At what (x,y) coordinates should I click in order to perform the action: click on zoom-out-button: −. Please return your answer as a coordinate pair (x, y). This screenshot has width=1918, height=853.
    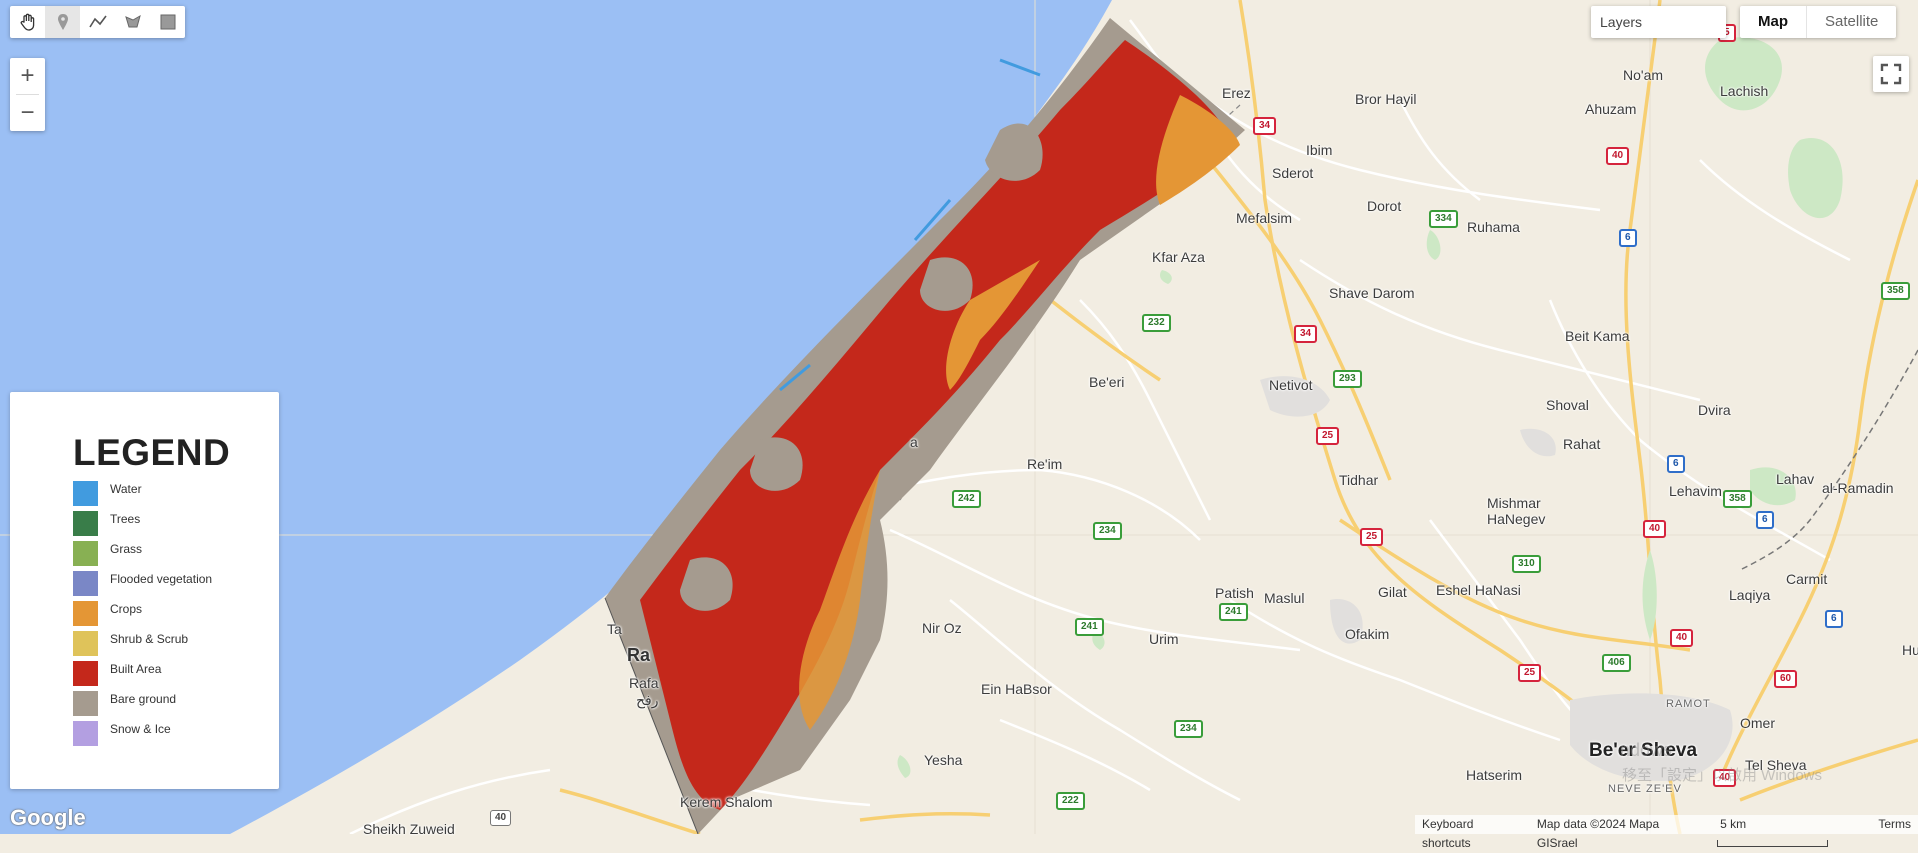
    Looking at the image, I should click on (27, 112).